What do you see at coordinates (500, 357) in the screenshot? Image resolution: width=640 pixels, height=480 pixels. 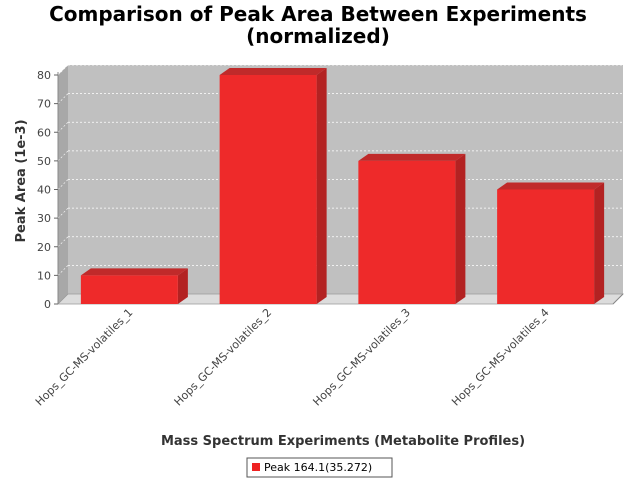 I see `x-tick-label: Hops_GC-MS-volatiles_4` at bounding box center [500, 357].